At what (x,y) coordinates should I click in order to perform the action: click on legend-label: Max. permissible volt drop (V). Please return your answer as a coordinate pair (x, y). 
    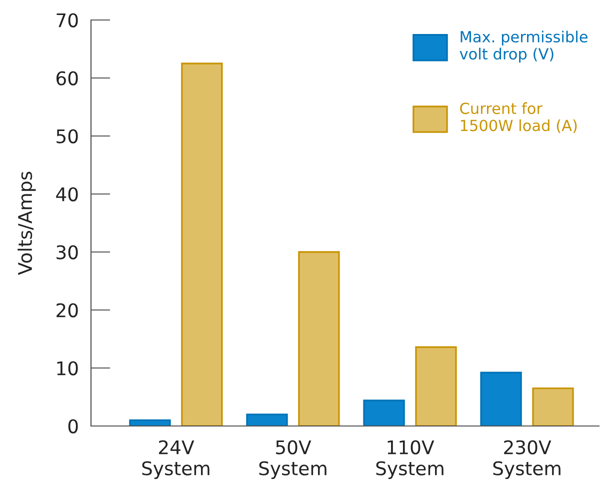
    Looking at the image, I should click on (524, 46).